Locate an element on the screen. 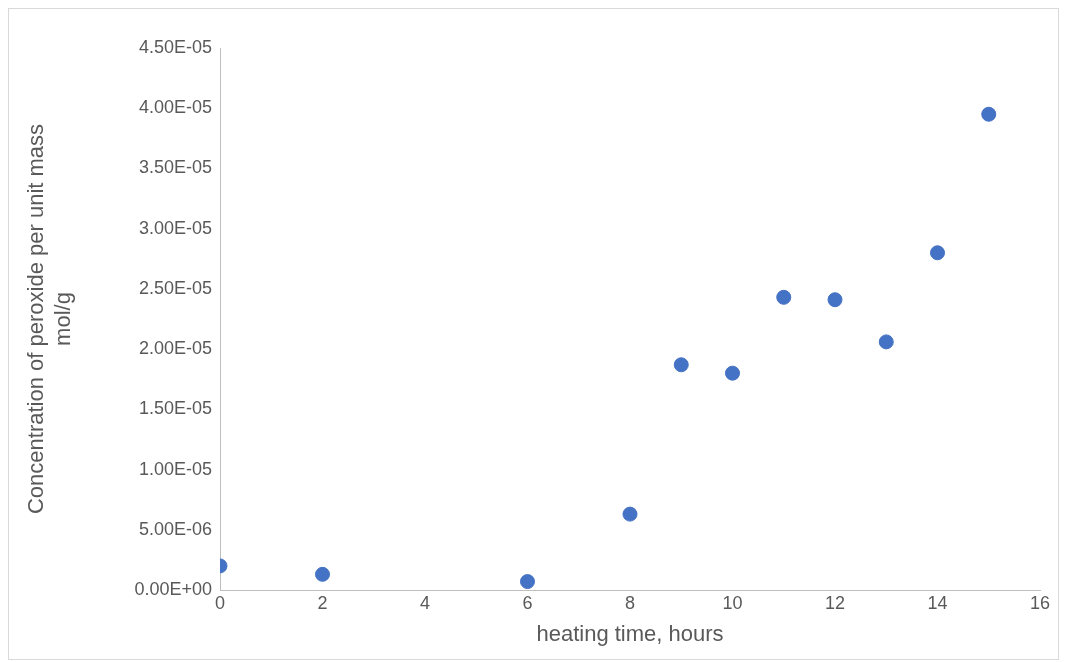 Image resolution: width=1069 pixels, height=662 pixels. x-tick-label: 4 is located at coordinates (425, 602).